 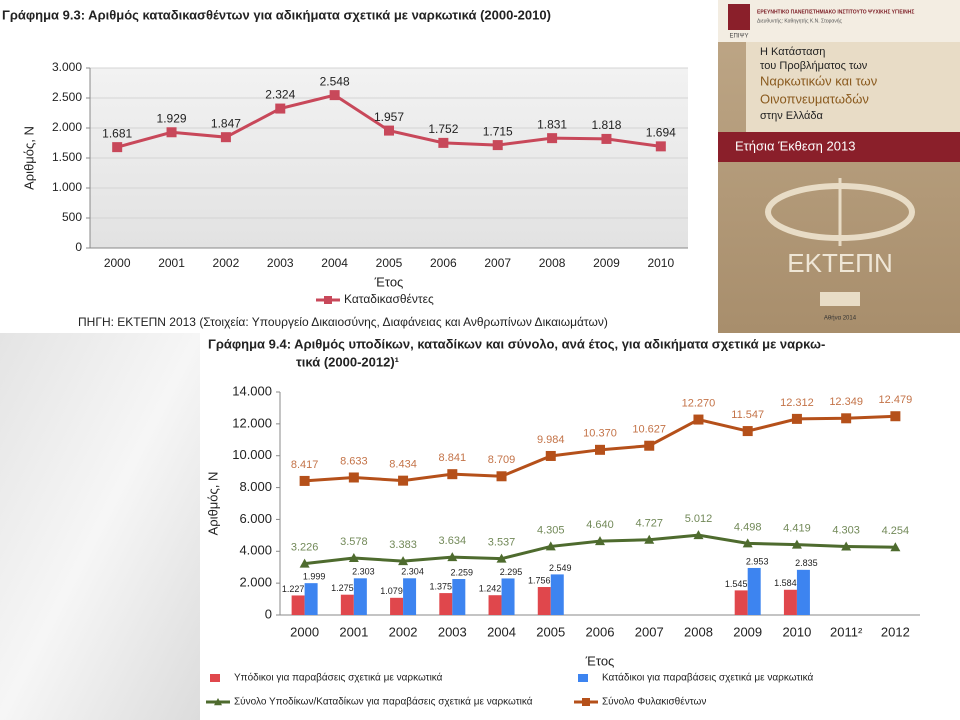 I want to click on data-label: 3.578, so click(x=354, y=542).